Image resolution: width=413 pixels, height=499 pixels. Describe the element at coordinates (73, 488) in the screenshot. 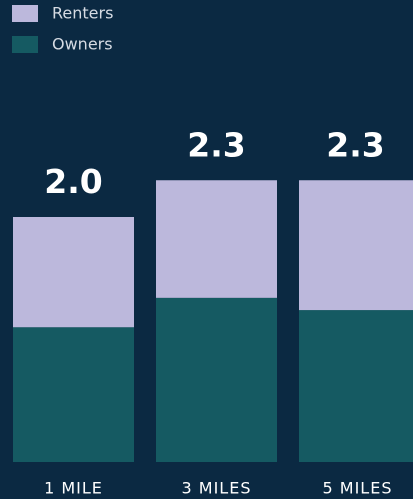

I see `x-tick-label: 1 MILE` at that location.